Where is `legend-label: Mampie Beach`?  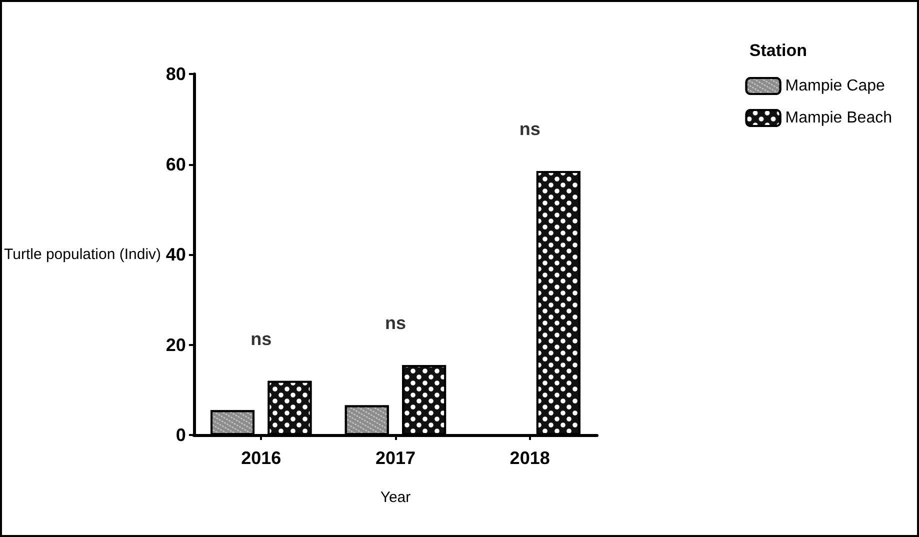 legend-label: Mampie Beach is located at coordinates (838, 118).